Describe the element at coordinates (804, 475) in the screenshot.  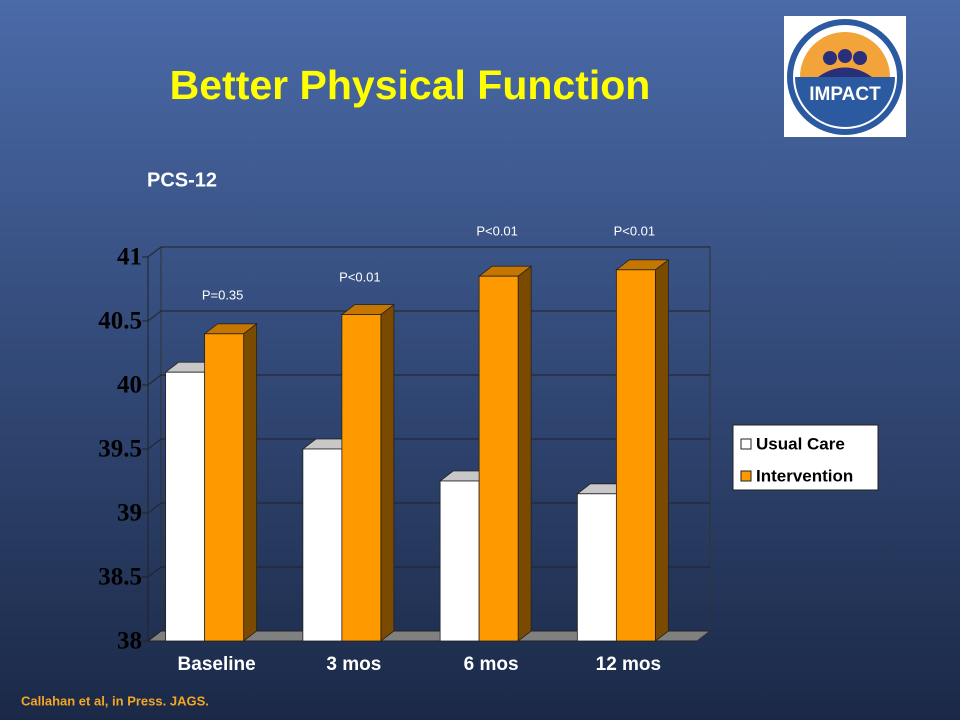
I see `legend-label: Intervention` at that location.